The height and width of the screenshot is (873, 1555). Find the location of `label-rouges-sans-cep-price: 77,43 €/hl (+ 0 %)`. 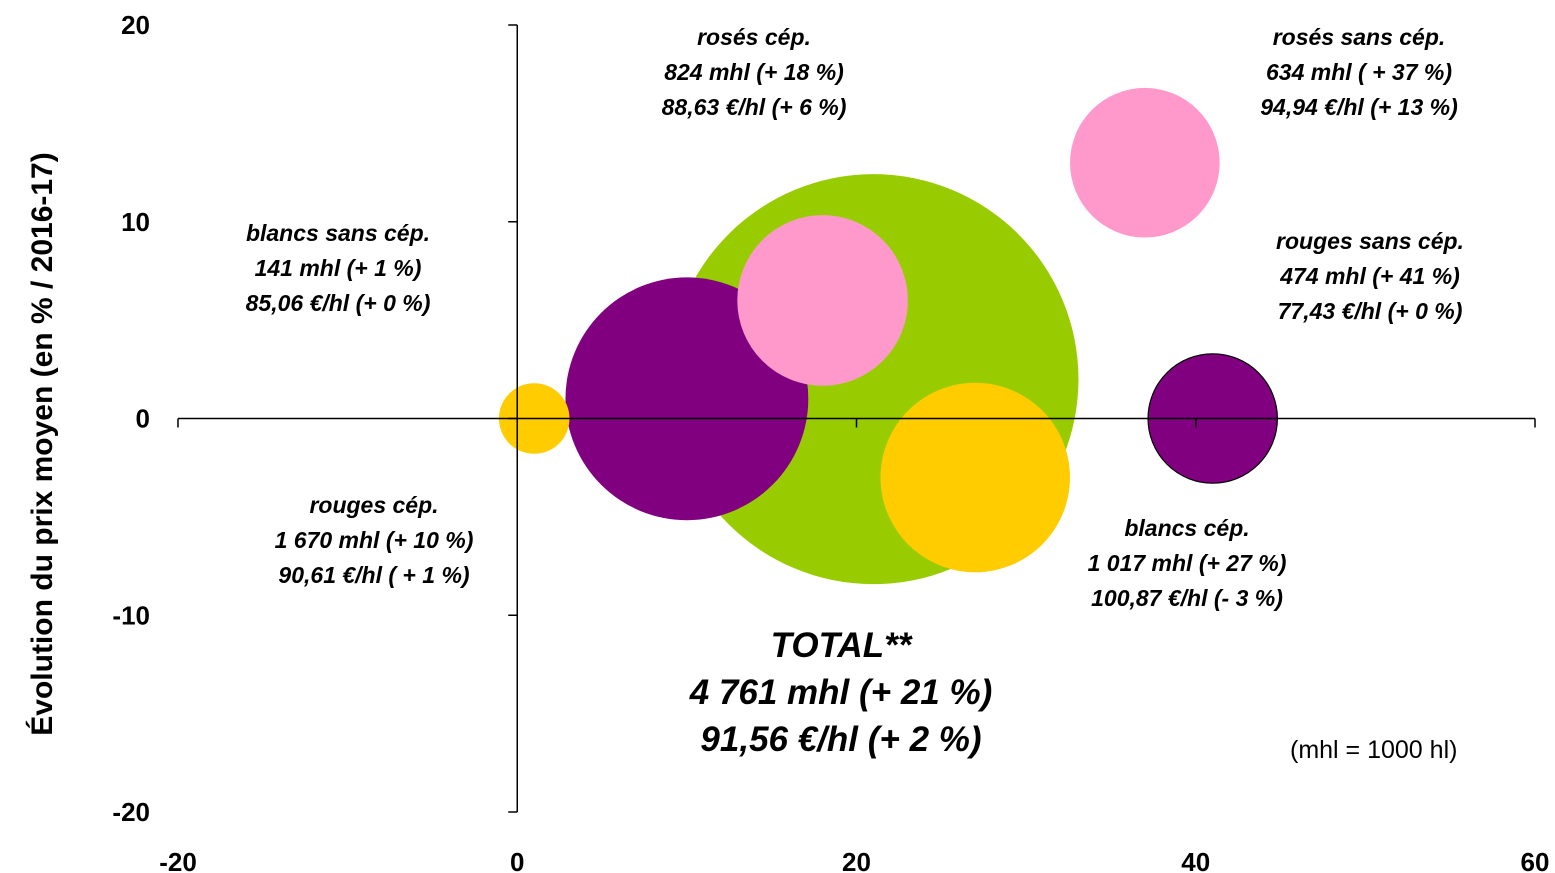

label-rouges-sans-cep-price: 77,43 €/hl (+ 0 %) is located at coordinates (1370, 311).